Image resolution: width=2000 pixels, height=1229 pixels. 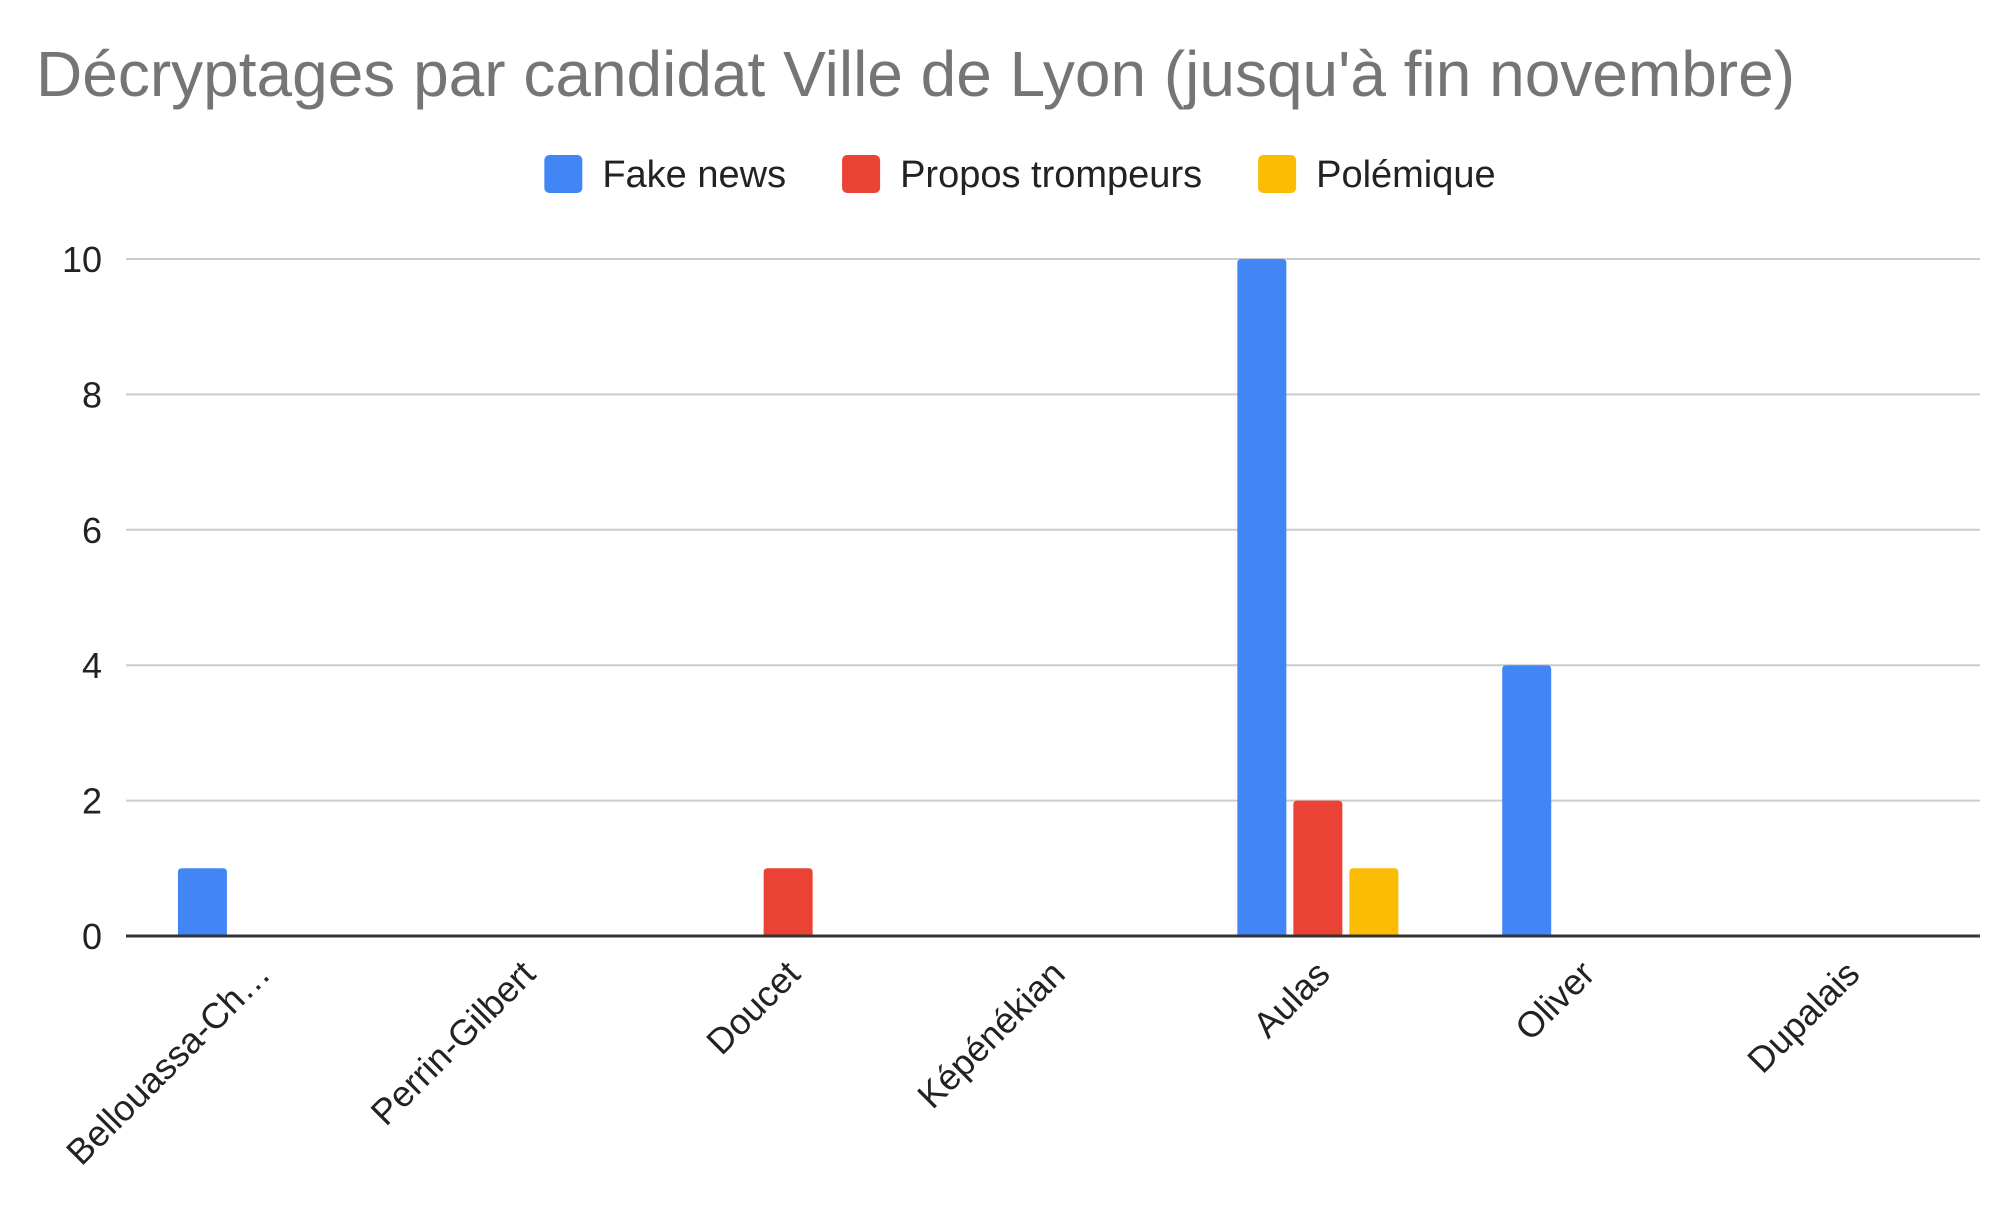 I want to click on legend-label-fake-news: Fake news, so click(x=694, y=175).